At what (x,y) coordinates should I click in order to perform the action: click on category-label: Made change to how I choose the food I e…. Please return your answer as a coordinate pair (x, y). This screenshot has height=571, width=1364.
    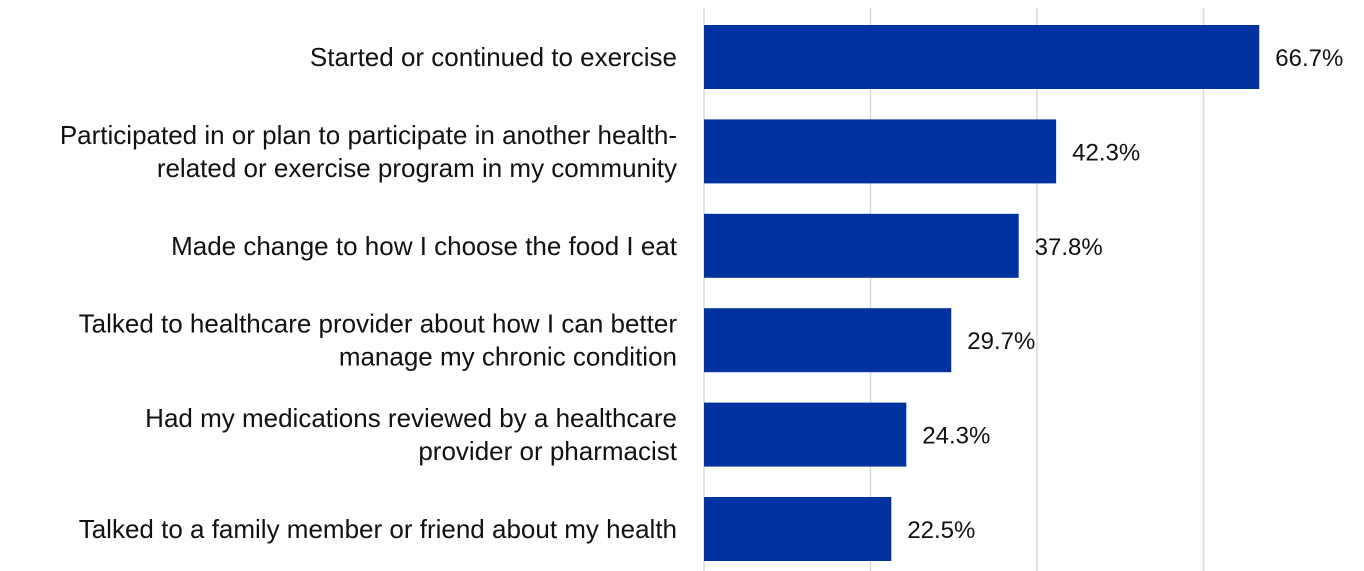
    Looking at the image, I should click on (424, 246).